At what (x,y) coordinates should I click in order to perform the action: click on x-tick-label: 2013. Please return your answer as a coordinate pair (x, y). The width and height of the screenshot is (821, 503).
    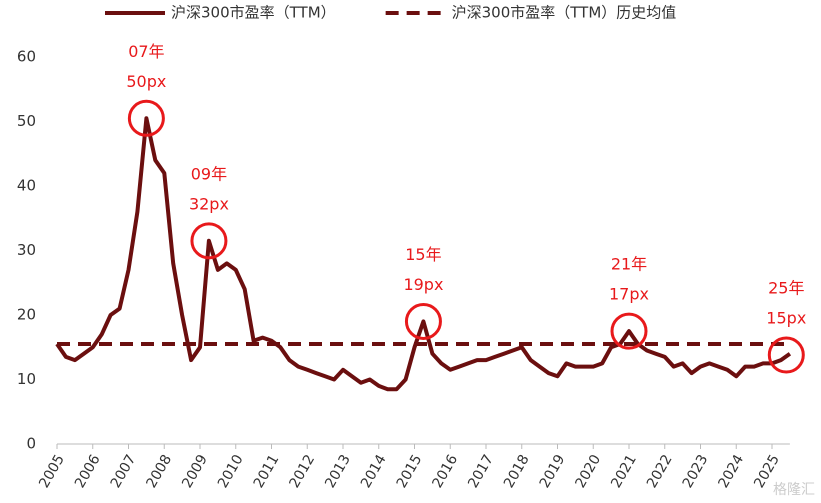
    Looking at the image, I should click on (338, 471).